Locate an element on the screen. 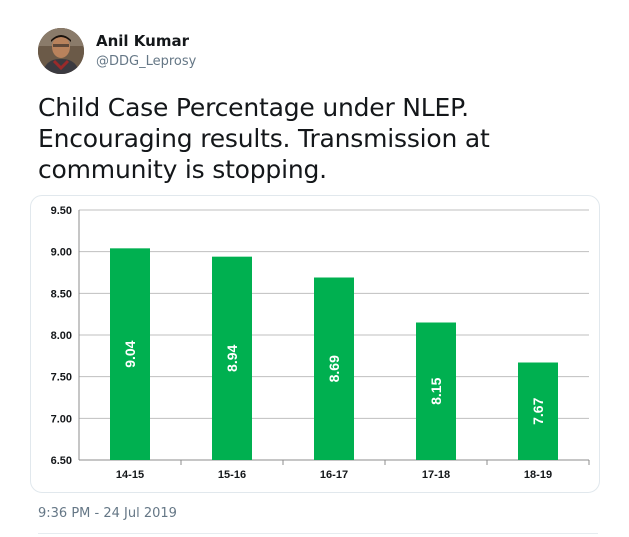 The height and width of the screenshot is (537, 629). bar-data-label: 7.67 is located at coordinates (538, 410).